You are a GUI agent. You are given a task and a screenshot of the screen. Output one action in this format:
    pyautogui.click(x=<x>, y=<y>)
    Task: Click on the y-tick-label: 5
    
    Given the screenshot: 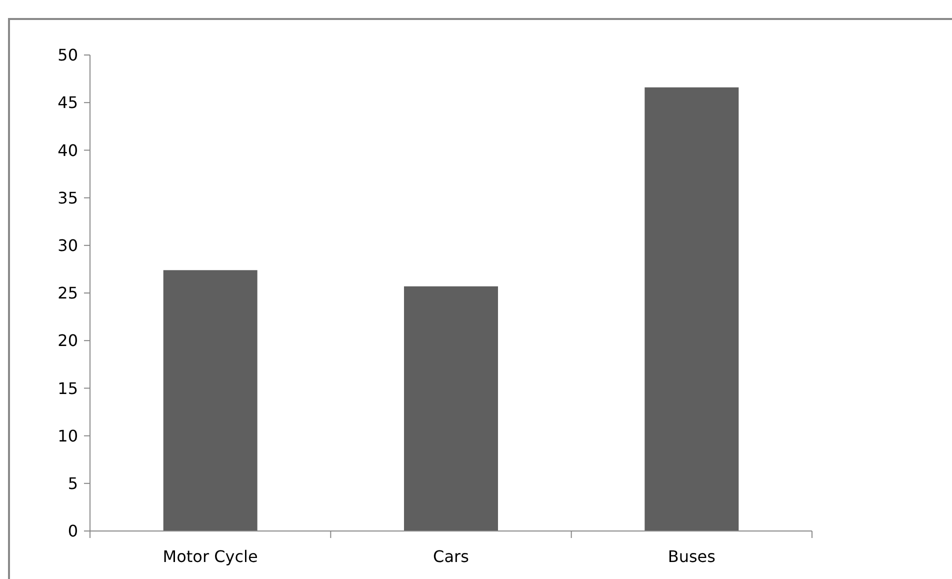 What is the action you would take?
    pyautogui.click(x=73, y=483)
    